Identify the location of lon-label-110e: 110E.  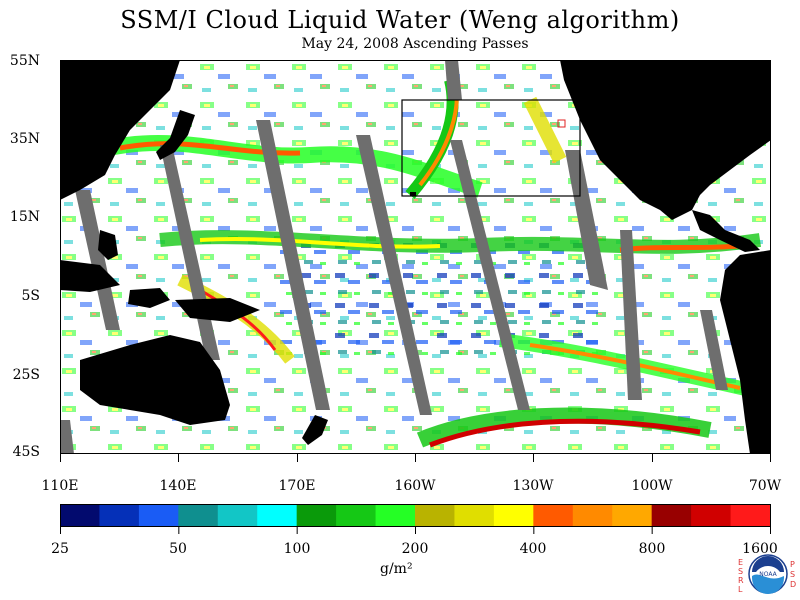
(60, 486).